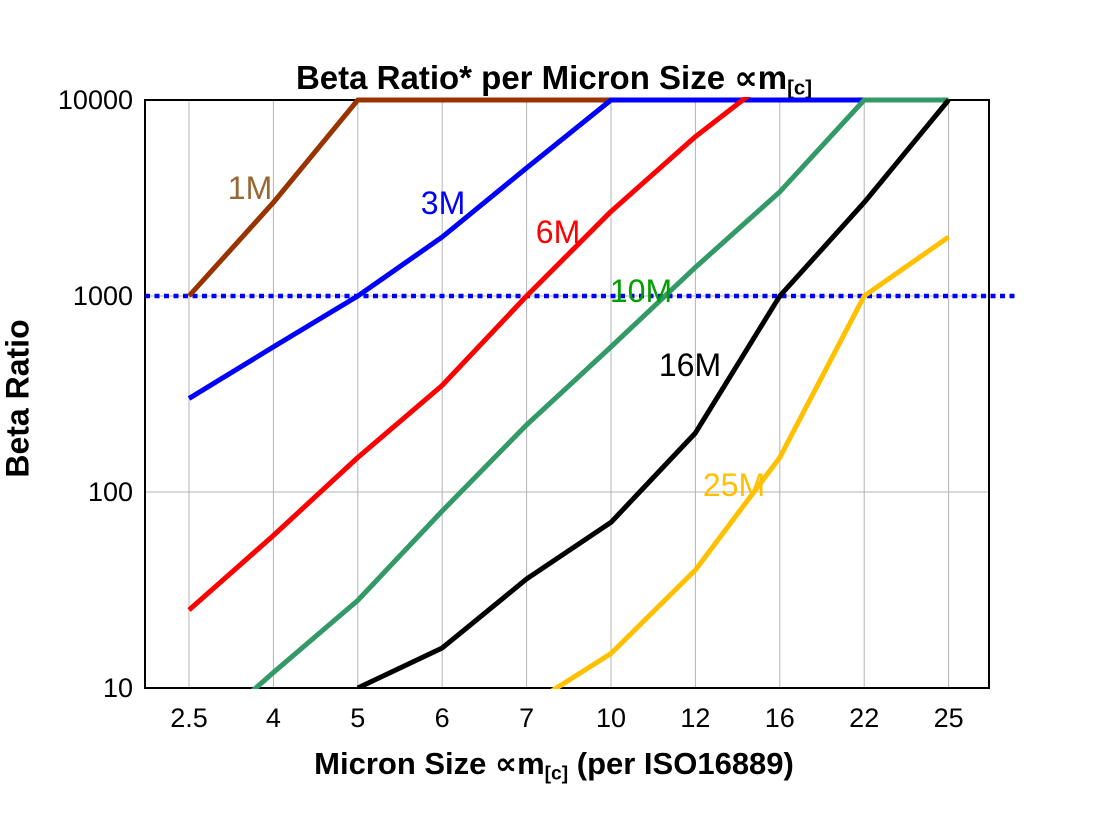 The height and width of the screenshot is (816, 1108). Describe the element at coordinates (949, 718) in the screenshot. I see `x-tick-label: 25` at that location.